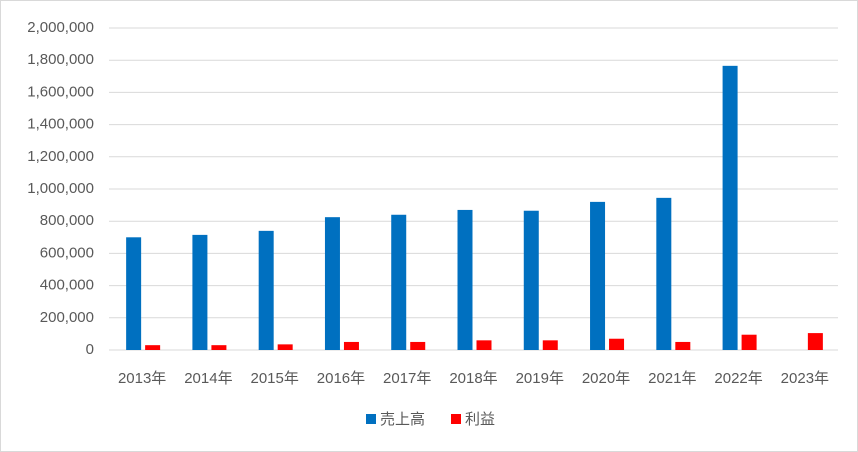 This screenshot has width=858, height=452. What do you see at coordinates (473, 378) in the screenshot?
I see `x-tick-label: 2018年` at bounding box center [473, 378].